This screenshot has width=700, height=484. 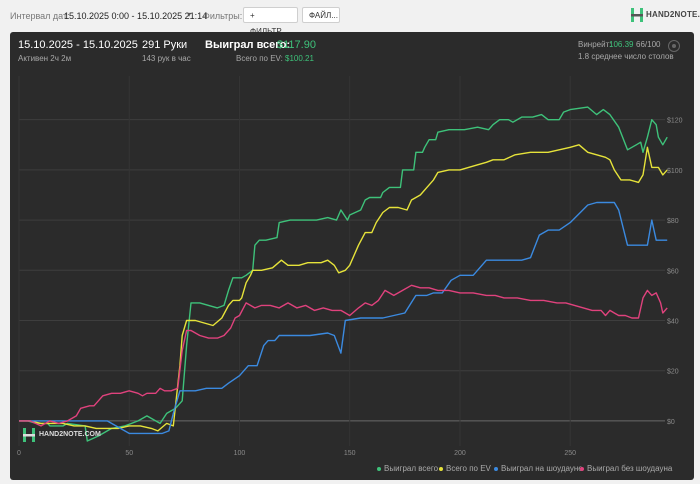 What do you see at coordinates (673, 271) in the screenshot?
I see `y-tick-label: $60` at bounding box center [673, 271].